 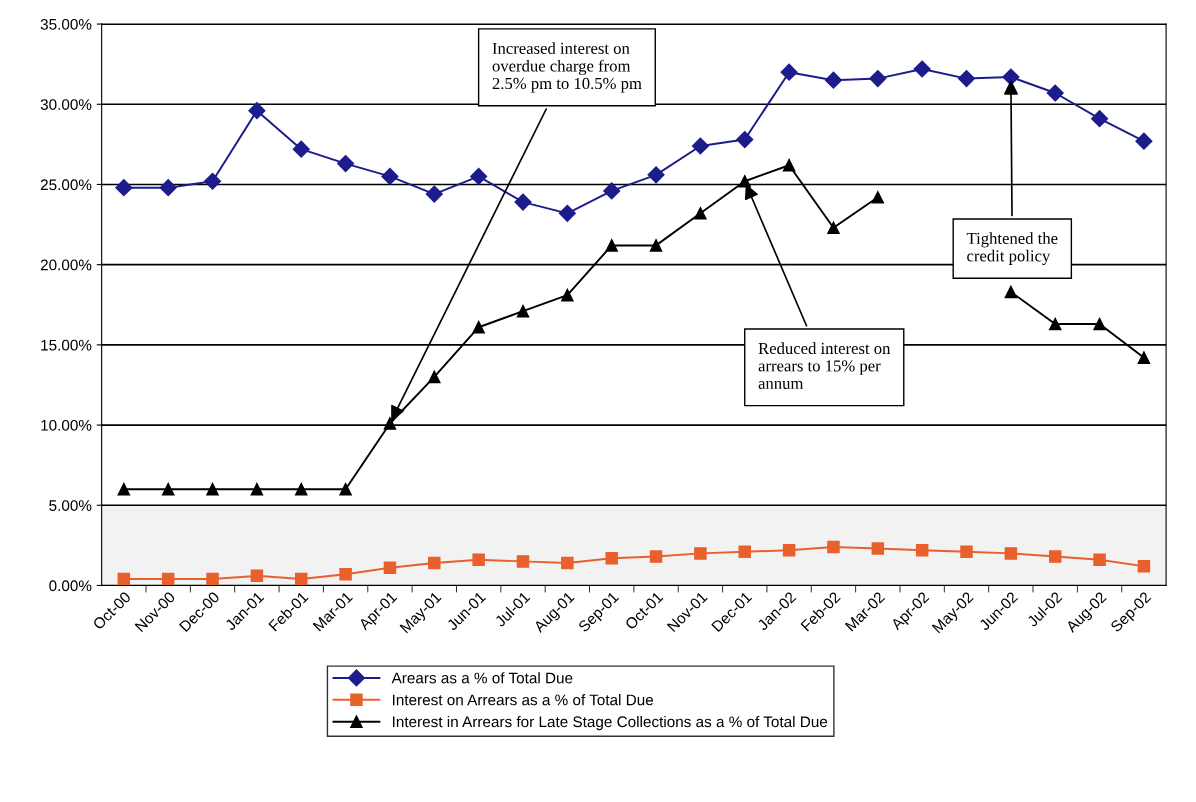 I want to click on y-tick-label: 15.00%, so click(x=66, y=345).